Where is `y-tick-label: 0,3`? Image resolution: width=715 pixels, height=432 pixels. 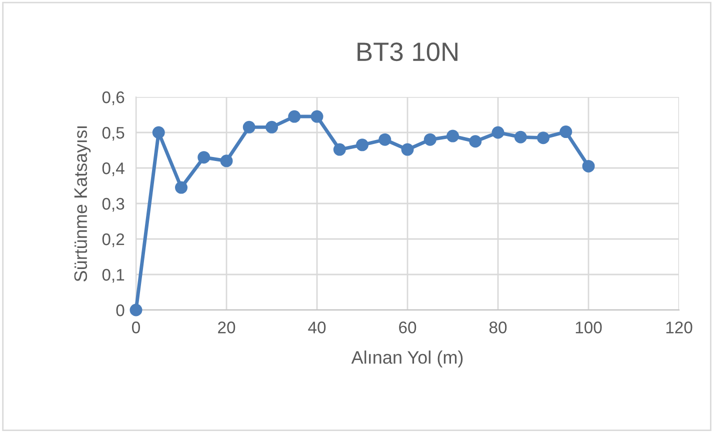 y-tick-label: 0,3 is located at coordinates (113, 205).